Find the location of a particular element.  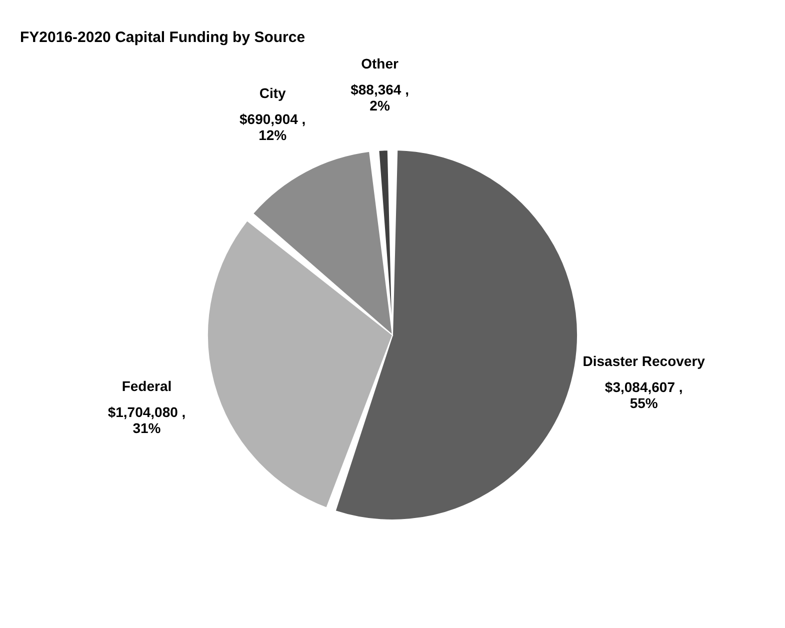

data-label: $88,364 , 2% is located at coordinates (379, 97).